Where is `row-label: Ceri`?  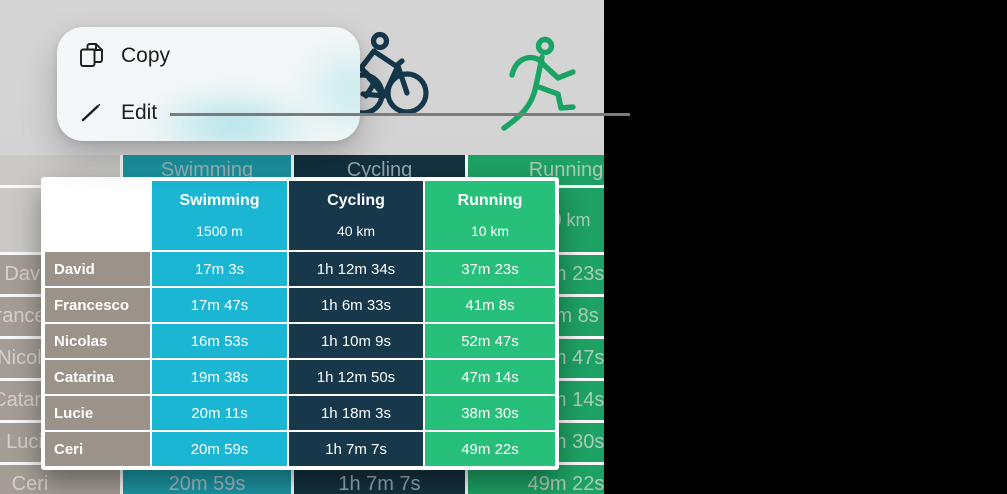 row-label: Ceri is located at coordinates (97, 449).